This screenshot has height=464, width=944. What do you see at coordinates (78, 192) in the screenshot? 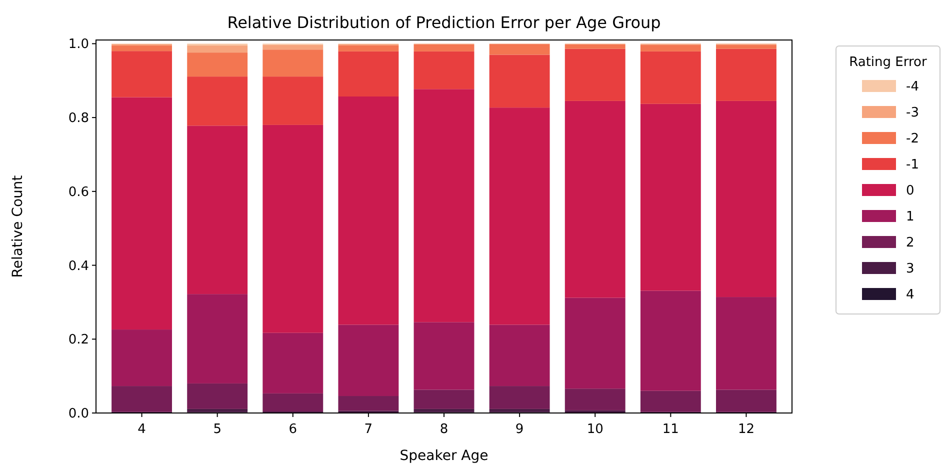
I see `y-tick-label: 0.6` at bounding box center [78, 192].